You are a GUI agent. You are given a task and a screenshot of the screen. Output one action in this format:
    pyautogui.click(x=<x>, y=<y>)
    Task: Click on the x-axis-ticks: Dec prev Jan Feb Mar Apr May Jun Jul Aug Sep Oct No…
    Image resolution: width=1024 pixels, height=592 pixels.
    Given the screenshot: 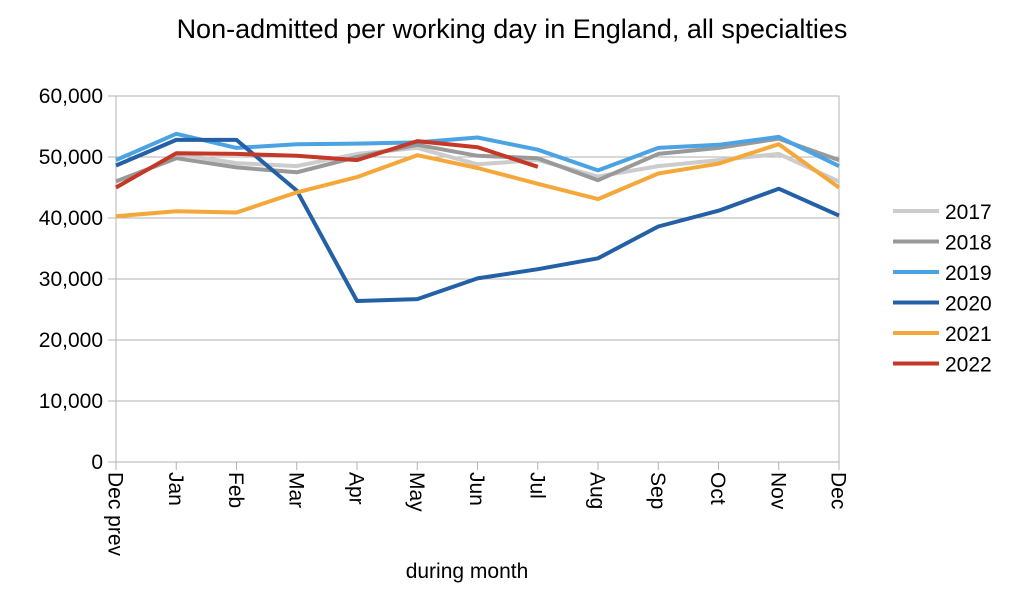 What is the action you would take?
    pyautogui.click(x=477, y=509)
    